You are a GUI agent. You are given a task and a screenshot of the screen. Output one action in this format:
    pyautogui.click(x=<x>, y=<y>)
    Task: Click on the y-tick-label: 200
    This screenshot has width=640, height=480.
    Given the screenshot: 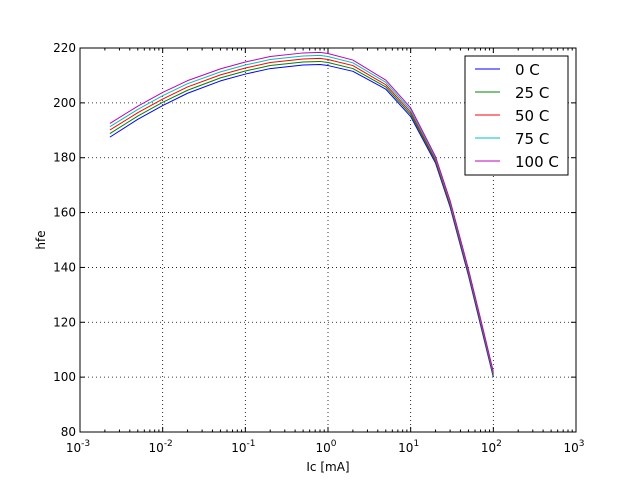 What is the action you would take?
    pyautogui.click(x=64, y=103)
    